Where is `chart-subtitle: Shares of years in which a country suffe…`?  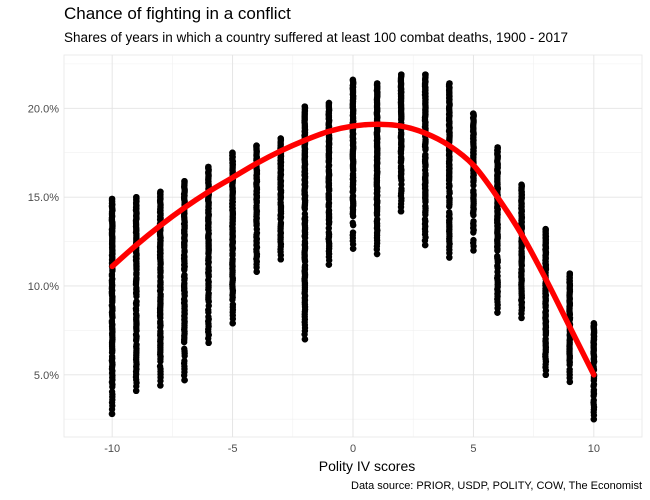 chart-subtitle: Shares of years in which a country suffe… is located at coordinates (316, 37).